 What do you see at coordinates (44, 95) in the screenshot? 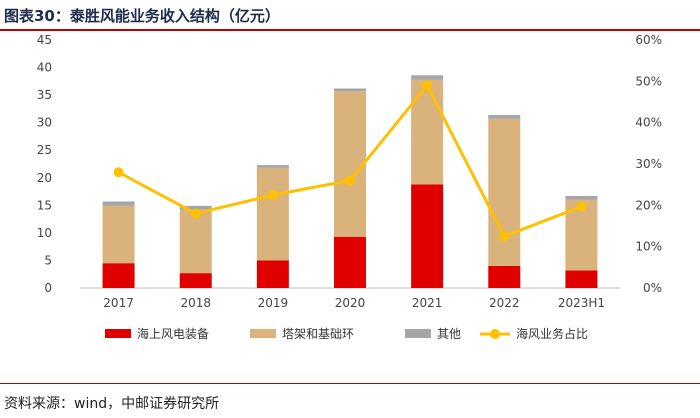
I see `y-left-tick-label: 35` at bounding box center [44, 95].